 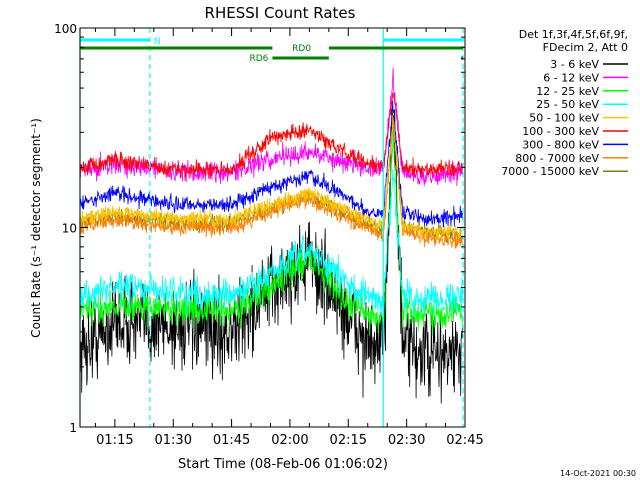 What do you see at coordinates (550, 171) in the screenshot?
I see `legend-label: 7000 - 15000 keV` at bounding box center [550, 171].